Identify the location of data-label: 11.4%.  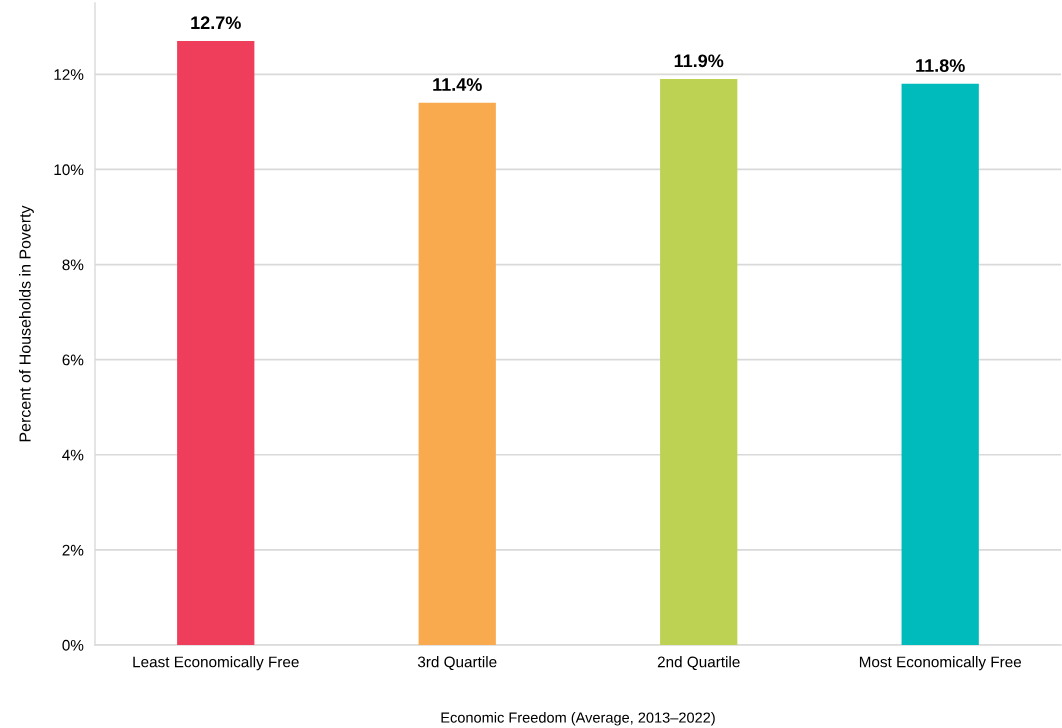
(457, 84).